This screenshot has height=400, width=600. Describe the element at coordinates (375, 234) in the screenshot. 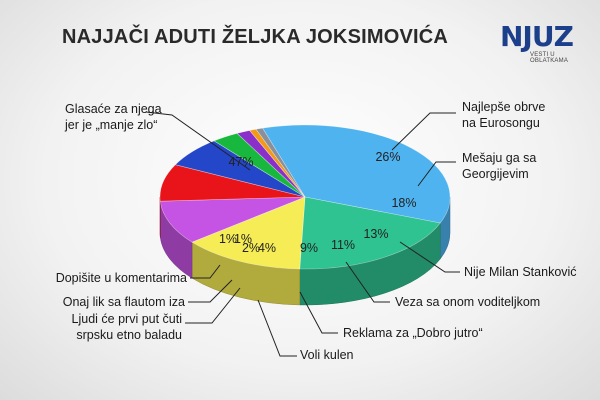

I see `pie-value-label-3: 13%` at that location.